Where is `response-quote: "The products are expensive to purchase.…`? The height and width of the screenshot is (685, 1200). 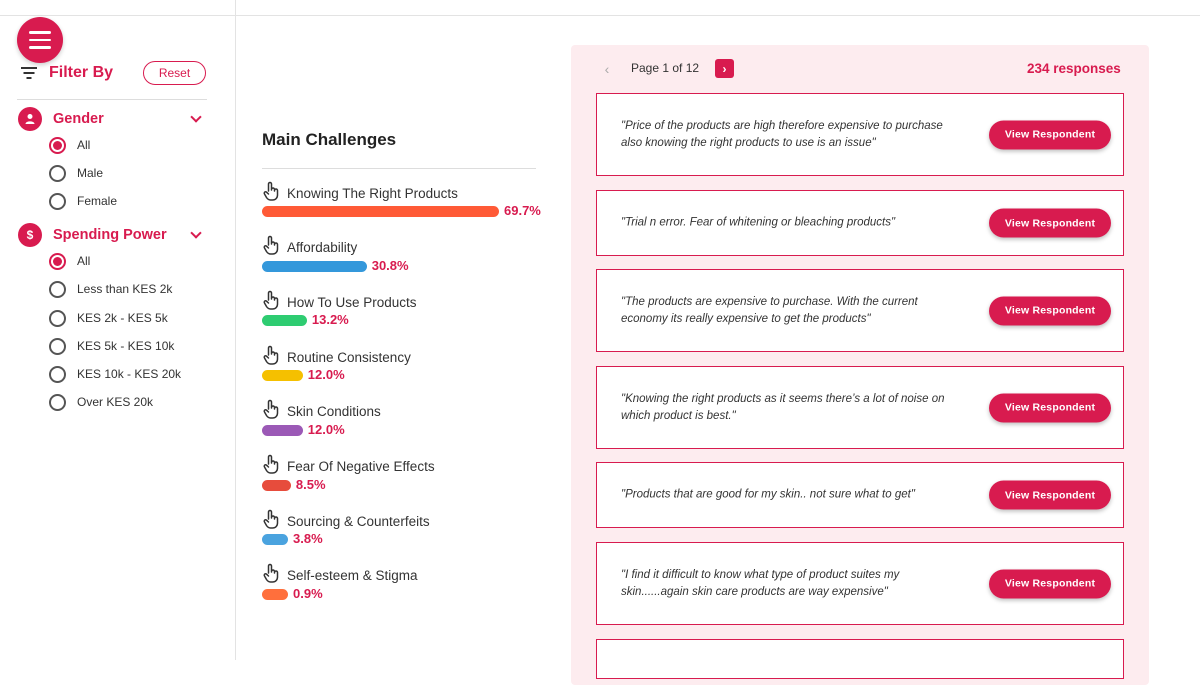 response-quote: "The products are expensive to purchase.… is located at coordinates (769, 310).